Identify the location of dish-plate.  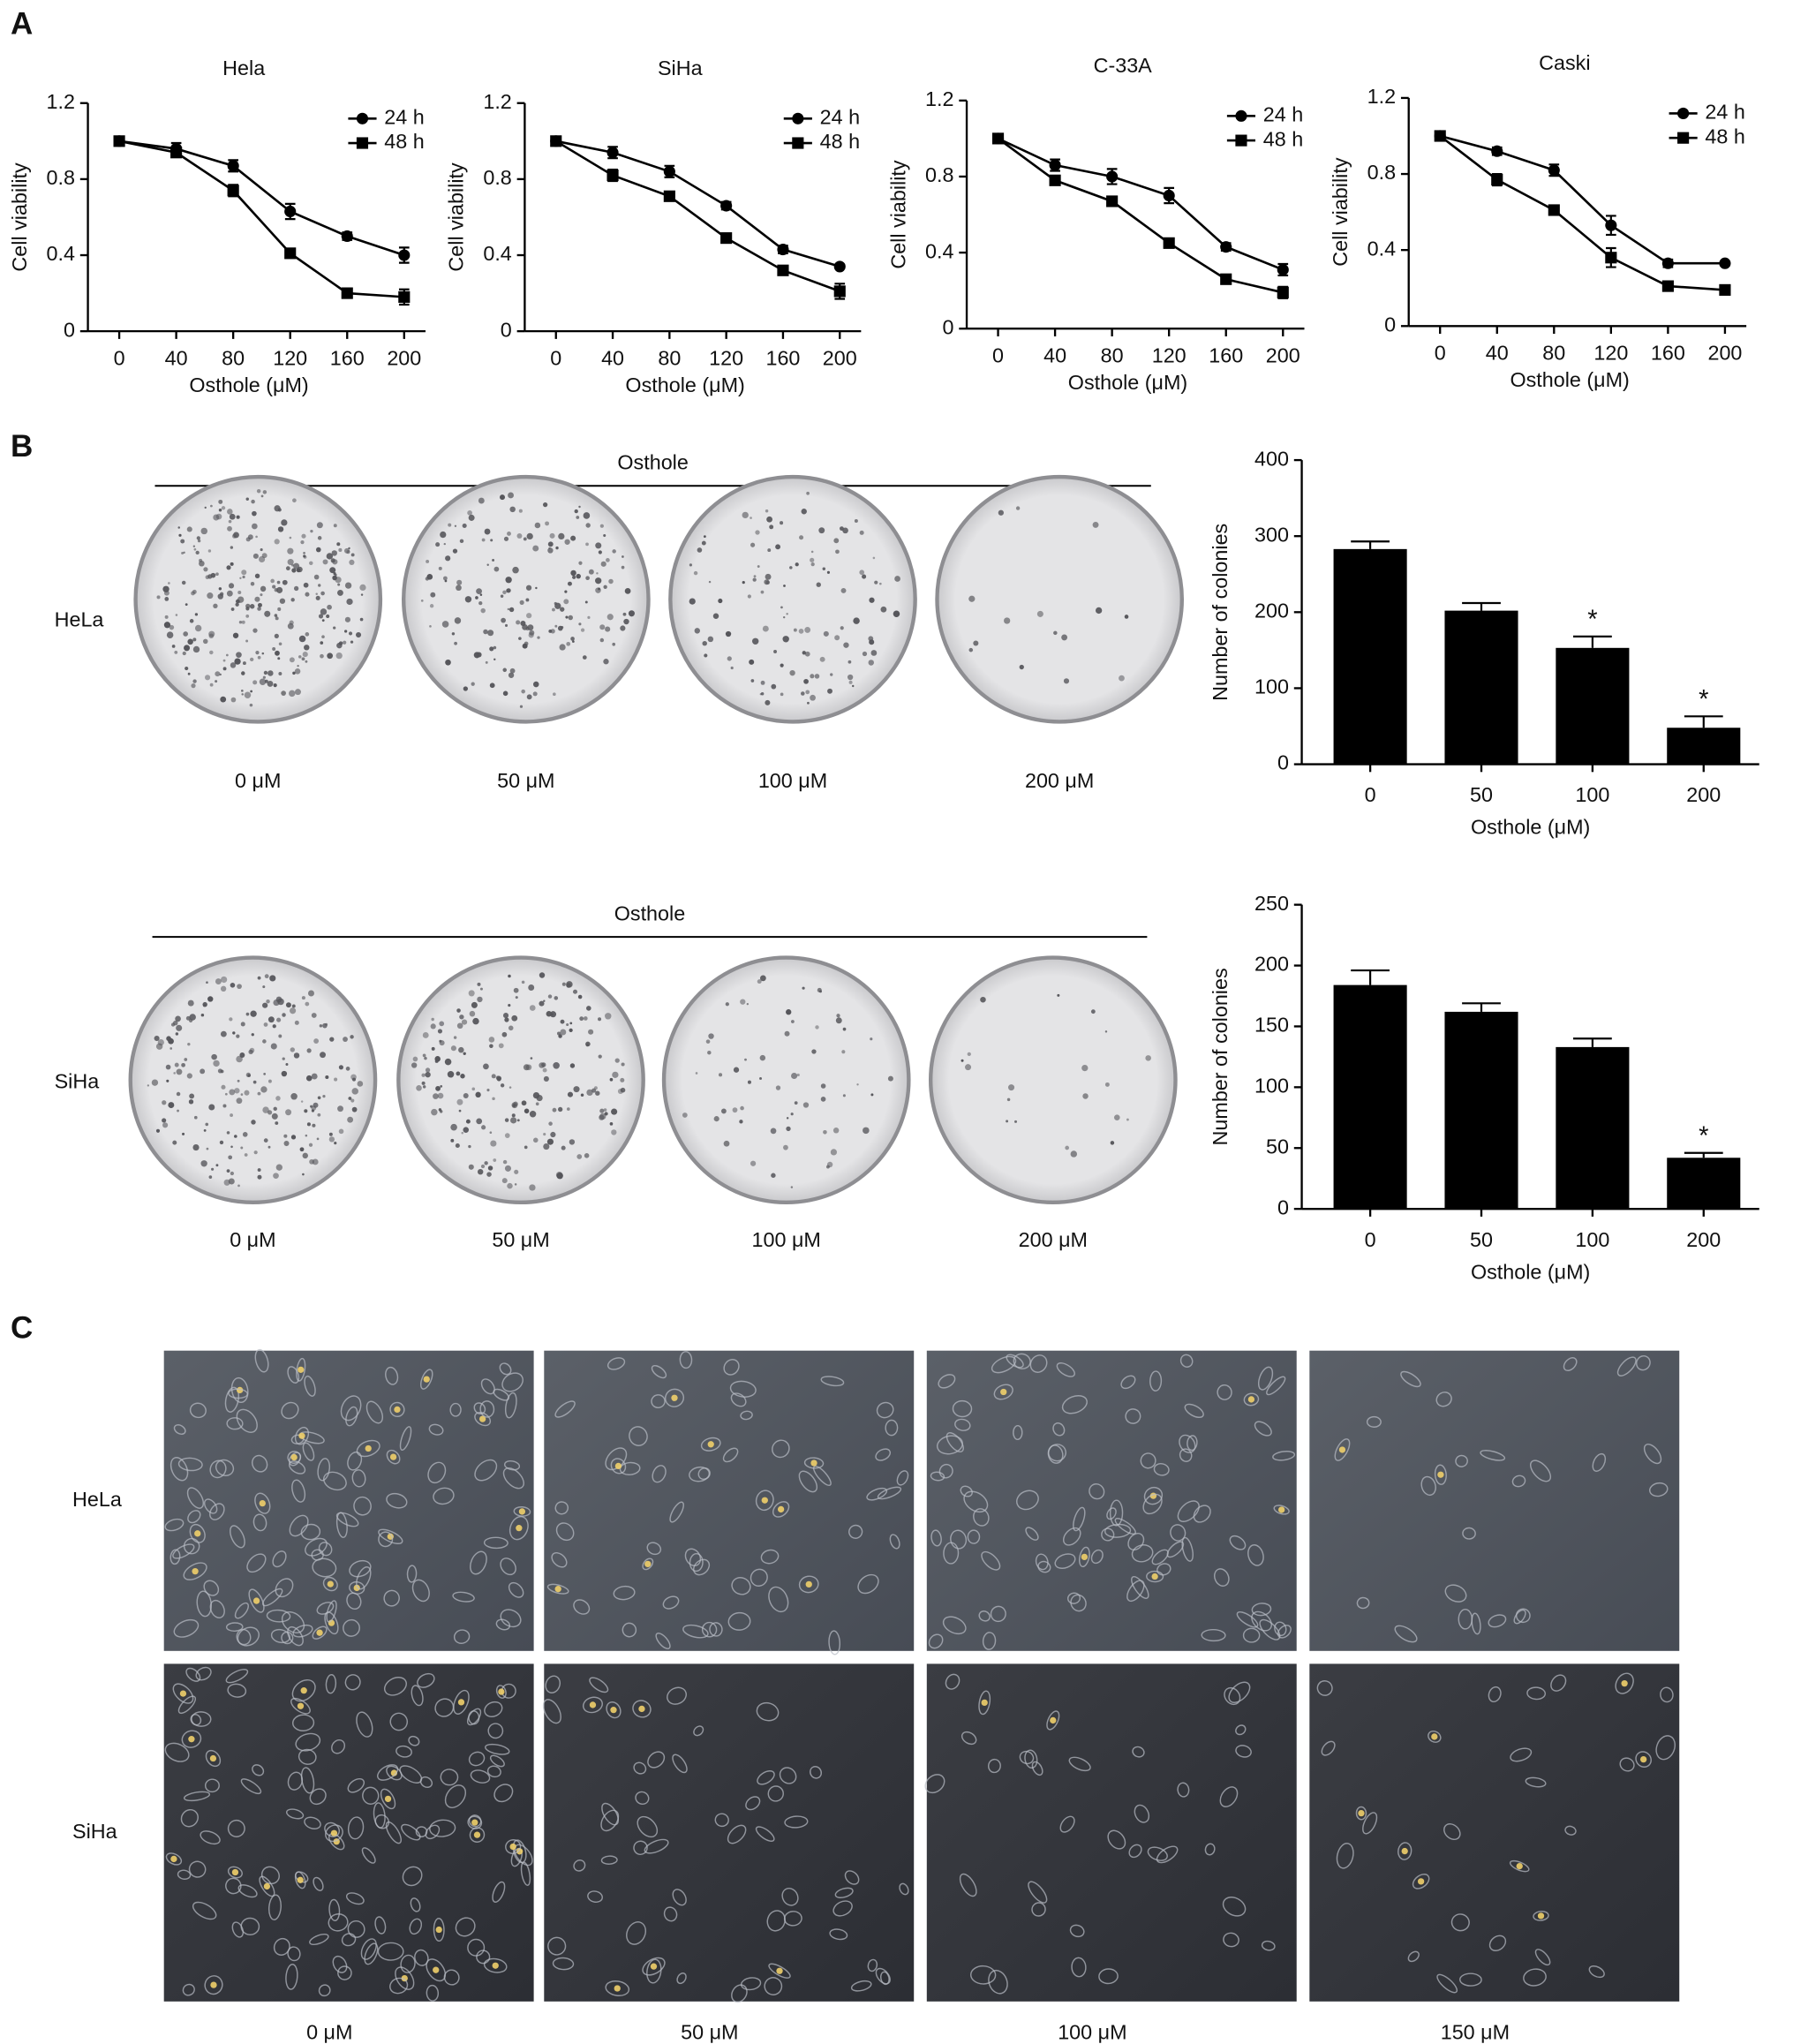
(1053, 1080).